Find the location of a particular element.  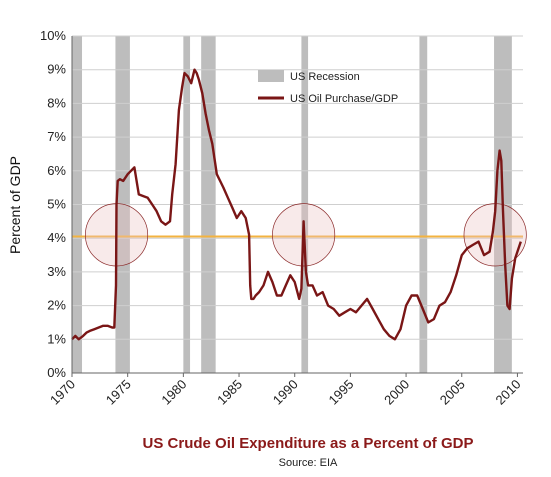

y-tick-label-8: 8% is located at coordinates (56, 102).